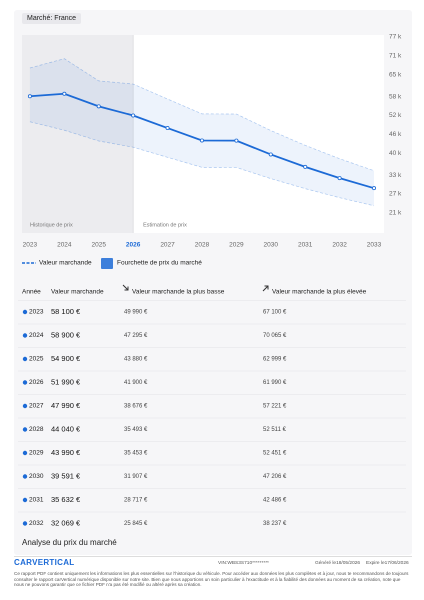 The image size is (424, 600). I want to click on section-title: Analyse du prix du marché, so click(69, 542).